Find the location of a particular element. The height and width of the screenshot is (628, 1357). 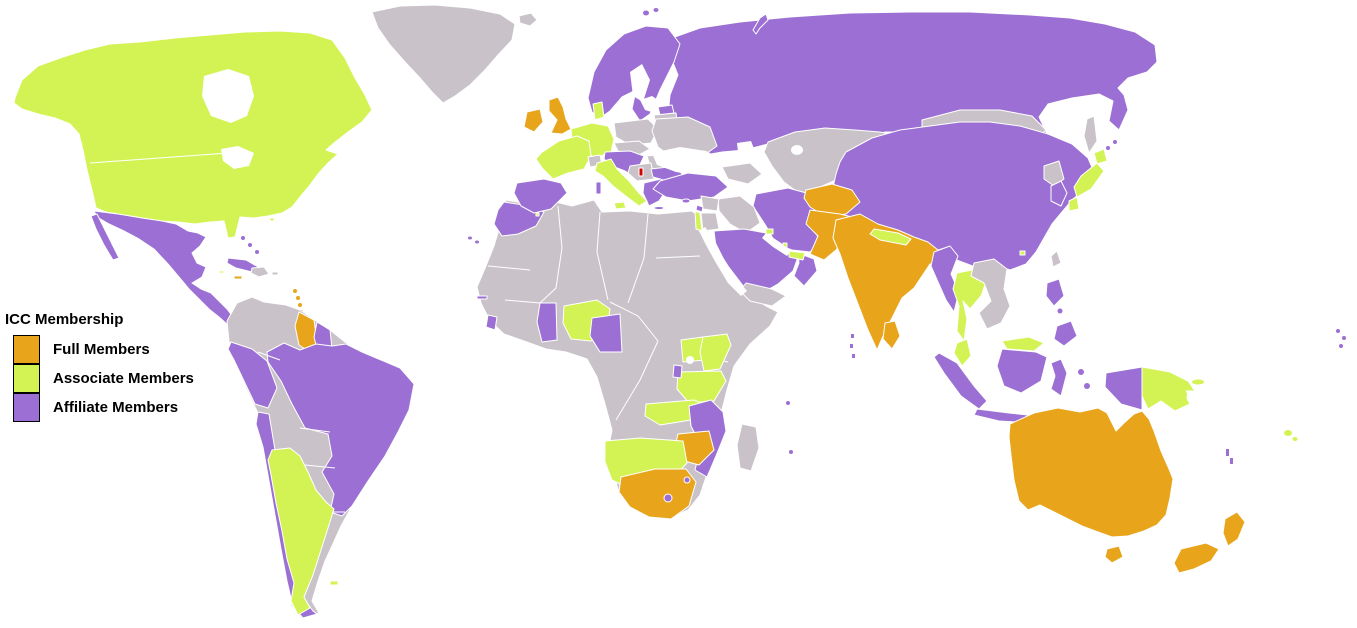

region-sicily is located at coordinates (620, 205).